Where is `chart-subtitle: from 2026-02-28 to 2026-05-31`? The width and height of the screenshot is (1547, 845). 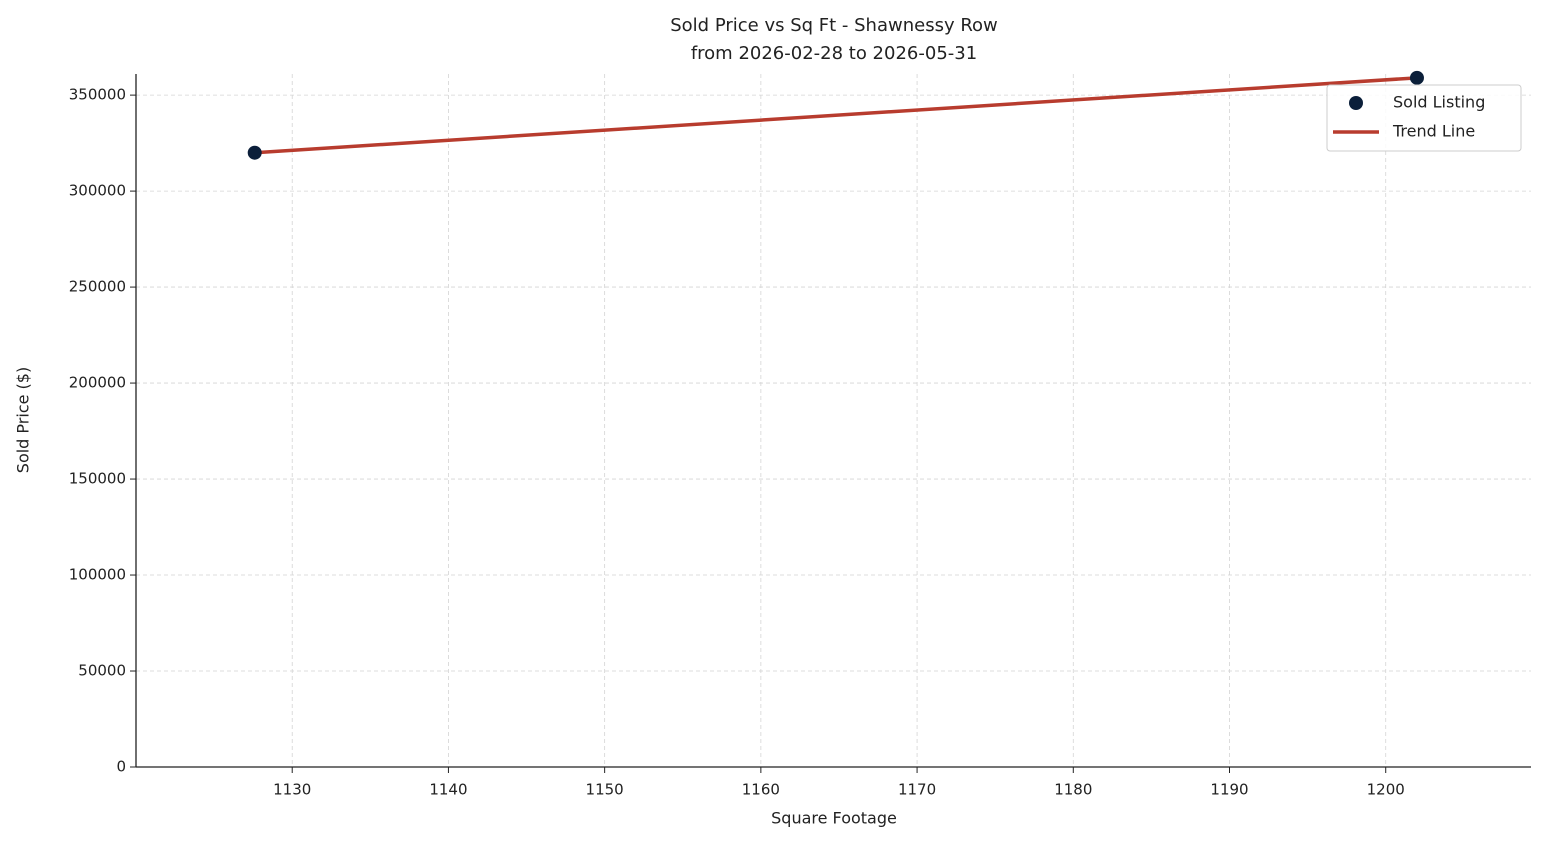
chart-subtitle: from 2026-02-28 to 2026-05-31 is located at coordinates (834, 53).